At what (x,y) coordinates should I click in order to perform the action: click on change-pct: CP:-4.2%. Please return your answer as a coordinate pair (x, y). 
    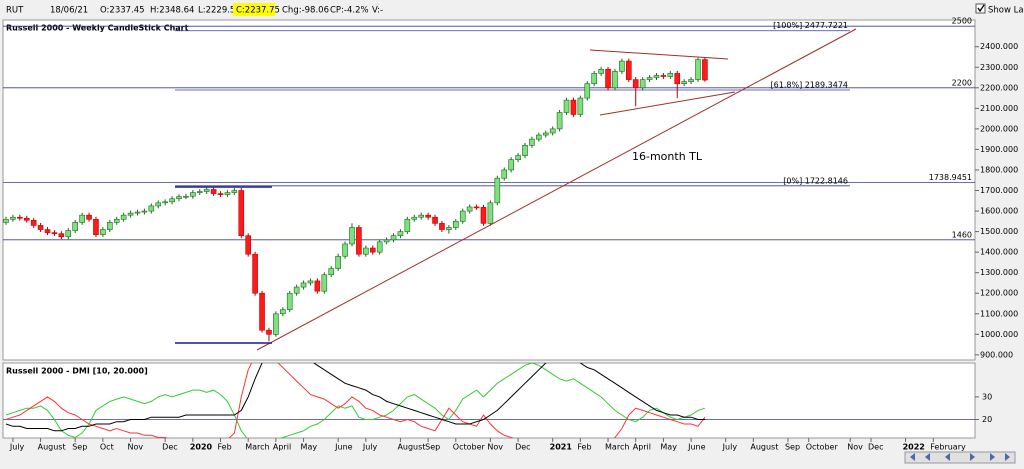
    Looking at the image, I should click on (349, 11).